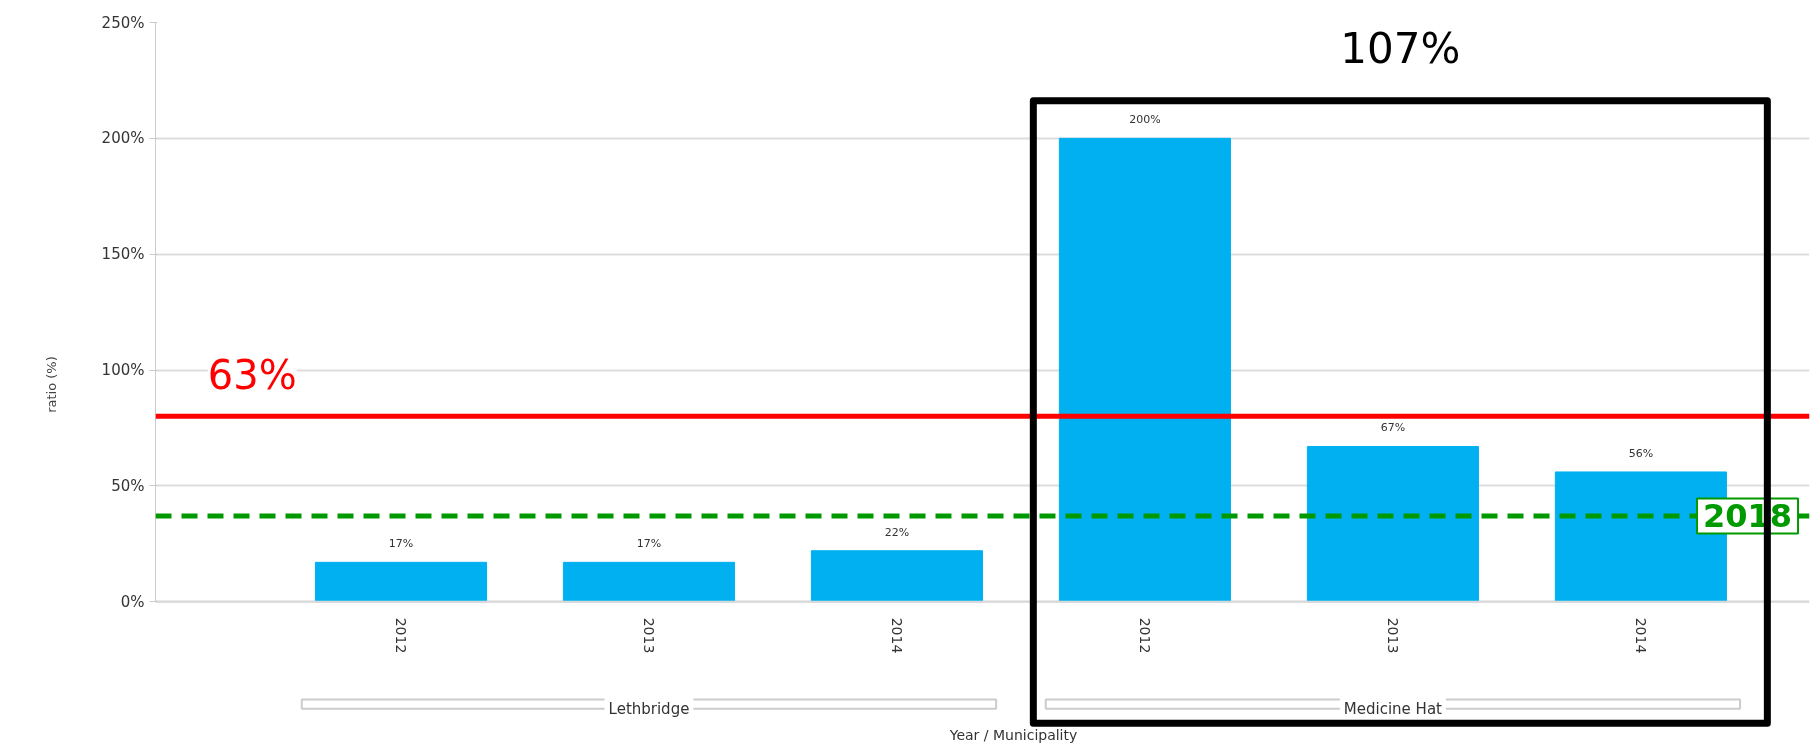 The height and width of the screenshot is (754, 1819). Describe the element at coordinates (1393, 708) in the screenshot. I see `text: Medicine Hat` at that location.